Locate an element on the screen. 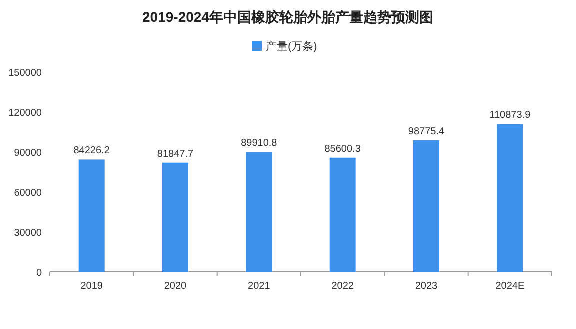 The image size is (576, 329). data-label: 84226.2 is located at coordinates (92, 151).